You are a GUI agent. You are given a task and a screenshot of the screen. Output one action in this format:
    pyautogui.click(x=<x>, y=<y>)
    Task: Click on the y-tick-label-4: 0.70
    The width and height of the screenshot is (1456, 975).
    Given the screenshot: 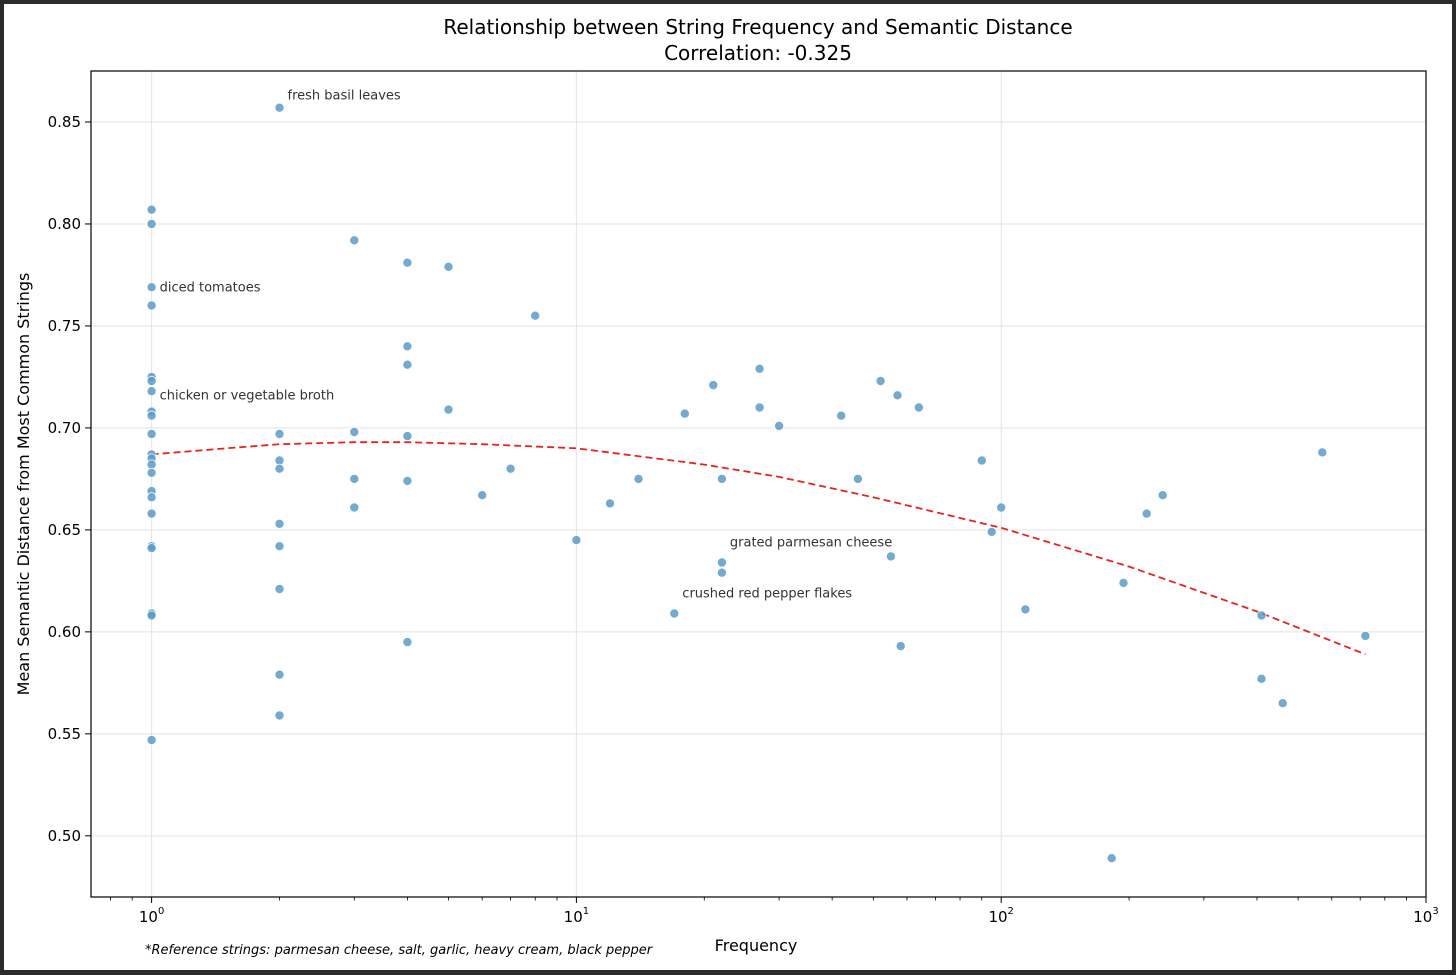 What is the action you would take?
    pyautogui.click(x=64, y=428)
    